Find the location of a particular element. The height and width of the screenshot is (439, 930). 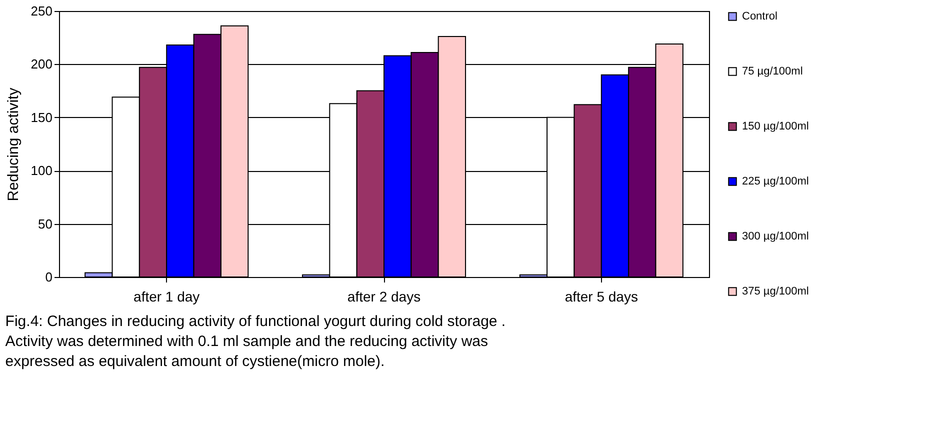

x-tick-label: after 2 days is located at coordinates (384, 296).